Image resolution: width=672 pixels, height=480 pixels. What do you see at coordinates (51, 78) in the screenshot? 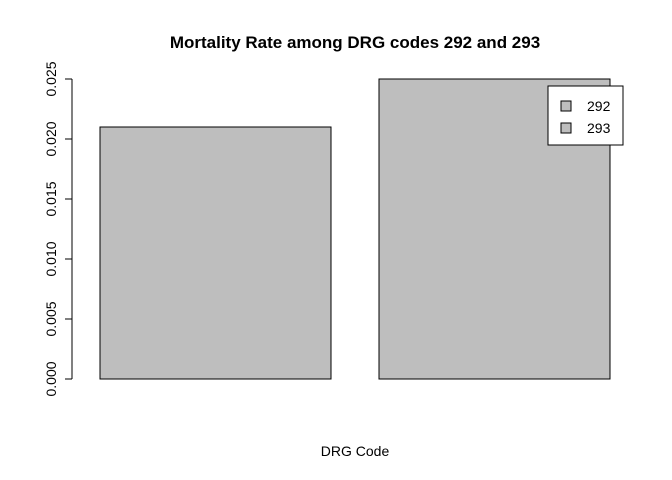
I see `y-tick-label-5: 0.025` at bounding box center [51, 78].